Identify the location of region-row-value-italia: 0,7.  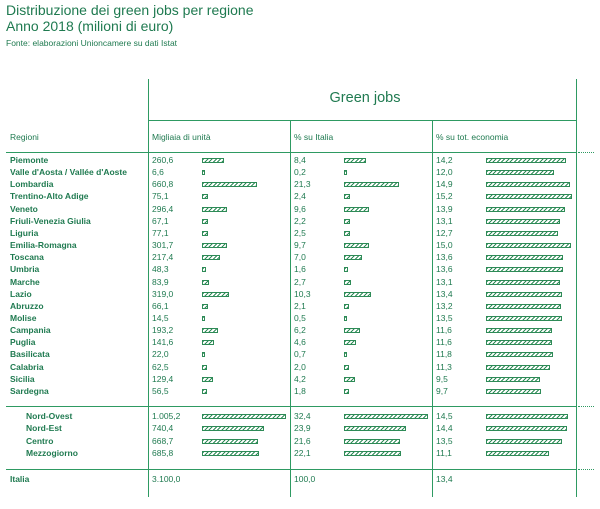
(300, 354).